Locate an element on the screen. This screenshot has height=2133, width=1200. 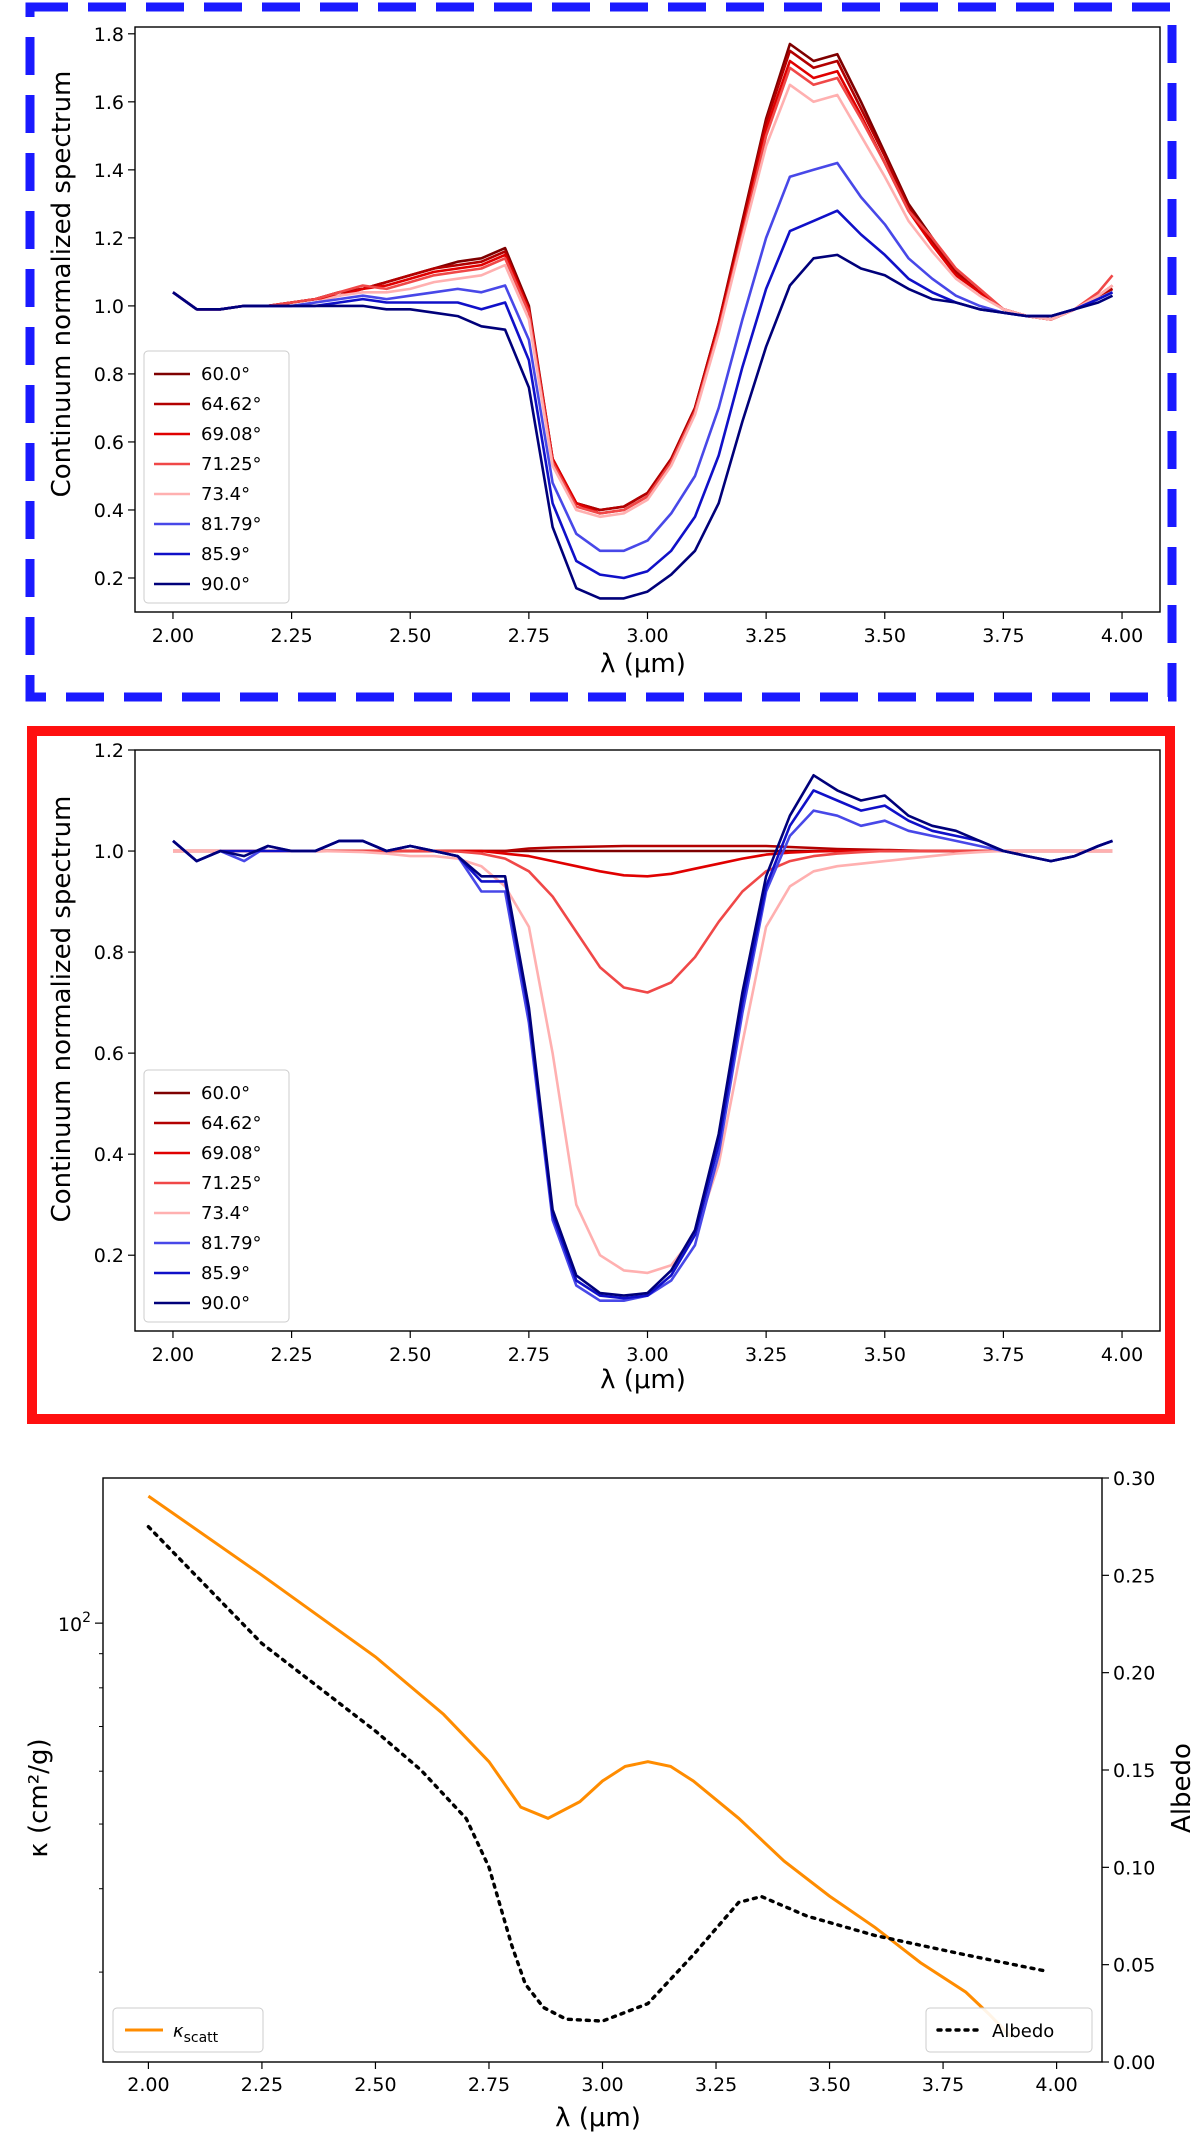
chart-middle-xtick-label: 2.75 is located at coordinates (529, 1355).